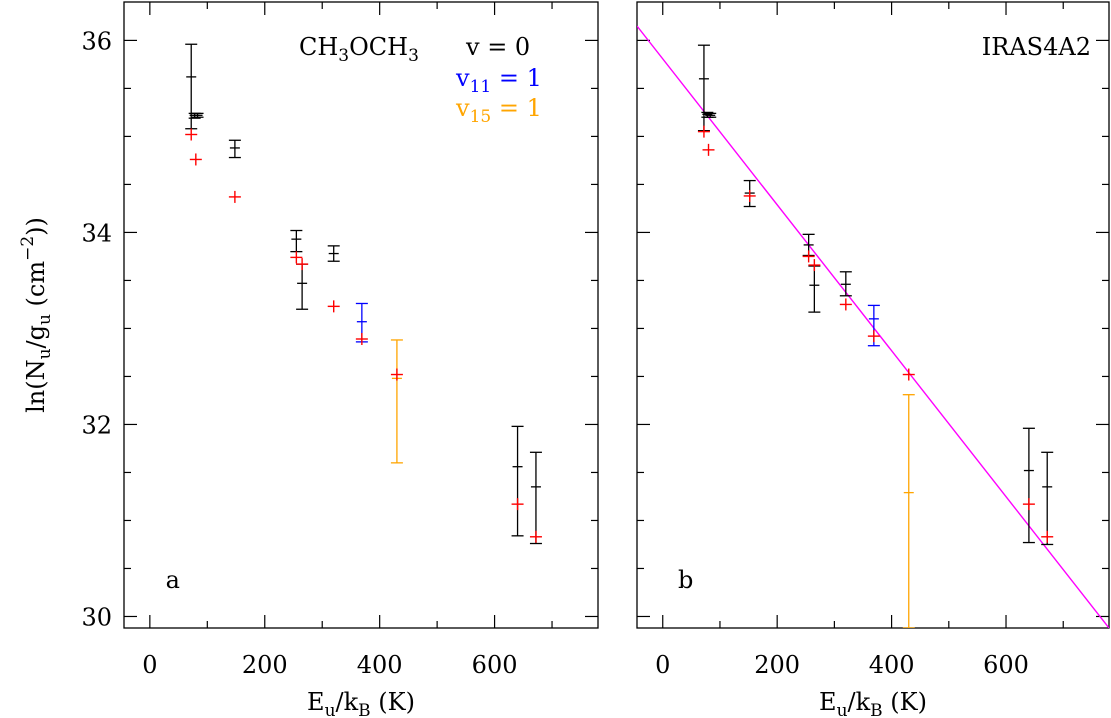 Image resolution: width=1111 pixels, height=718 pixels. Describe the element at coordinates (28, 248) in the screenshot. I see `superscript: −2` at that location.